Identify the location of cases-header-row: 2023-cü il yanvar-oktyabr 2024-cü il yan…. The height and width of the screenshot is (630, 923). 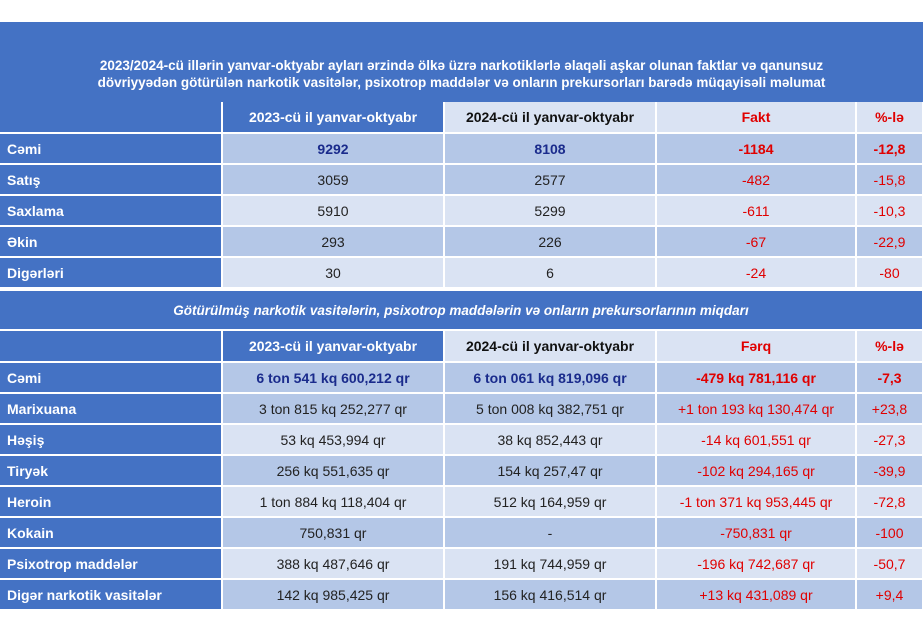
(461, 118).